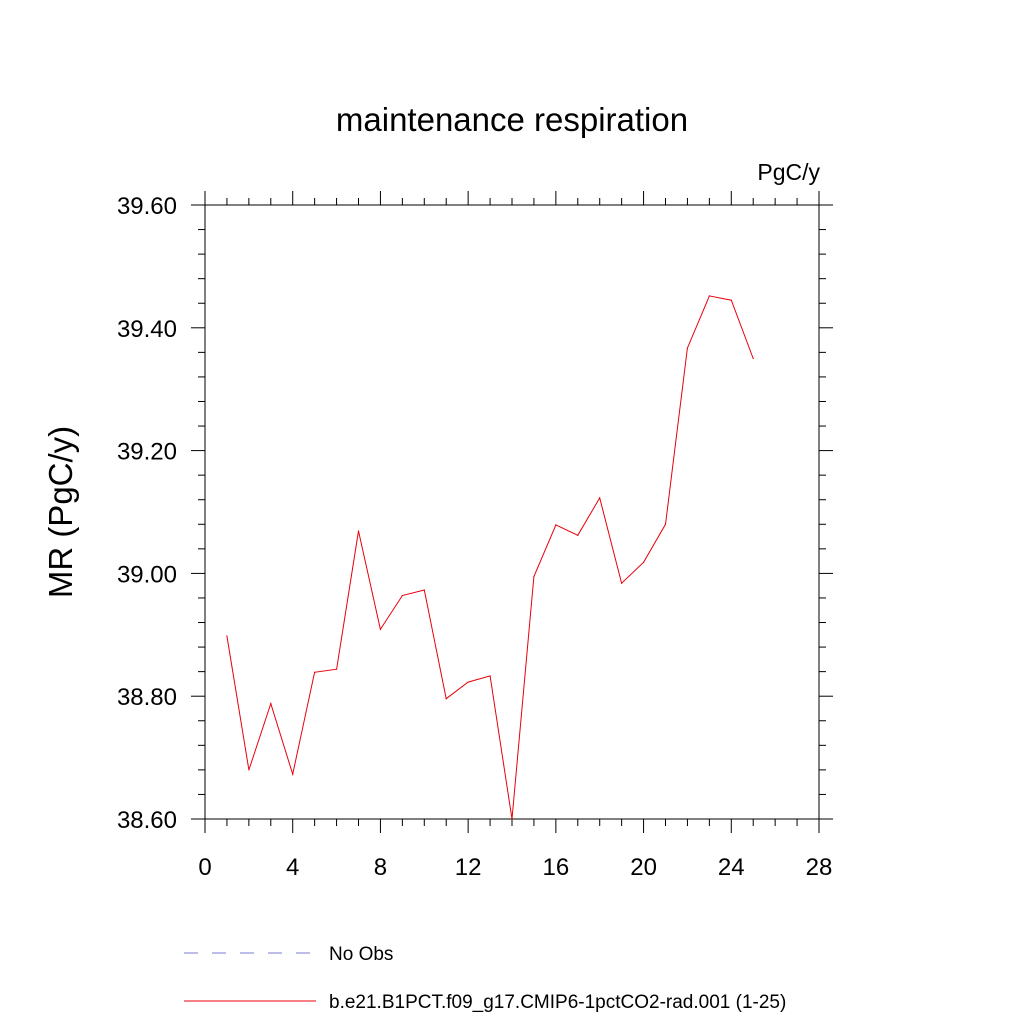 Image resolution: width=1024 pixels, height=1024 pixels. Describe the element at coordinates (361, 954) in the screenshot. I see `legend-label: No Obs` at that location.